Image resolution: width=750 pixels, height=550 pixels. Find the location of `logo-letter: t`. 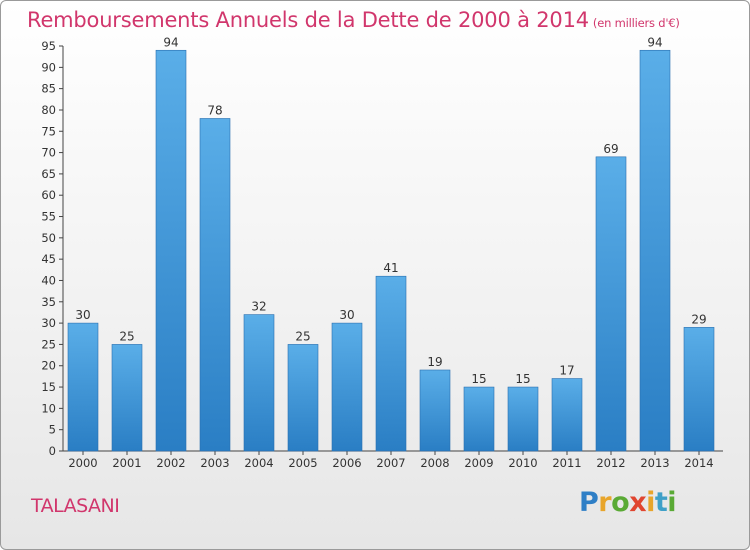

logo-letter: t is located at coordinates (661, 502).